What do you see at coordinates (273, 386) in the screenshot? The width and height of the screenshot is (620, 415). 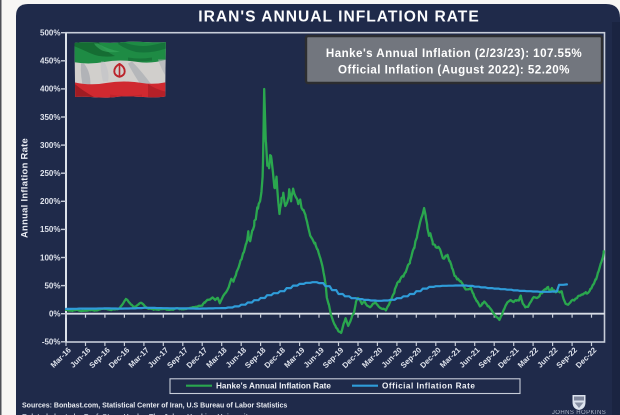 I see `svg-text: Hanke's Annual Inflation Rate` at bounding box center [273, 386].